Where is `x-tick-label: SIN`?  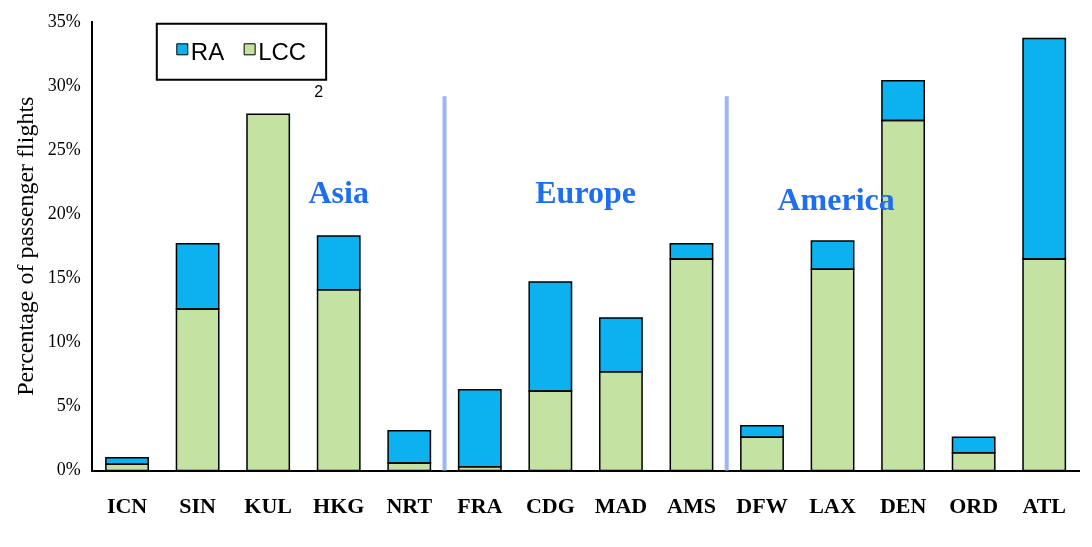 x-tick-label: SIN is located at coordinates (198, 506).